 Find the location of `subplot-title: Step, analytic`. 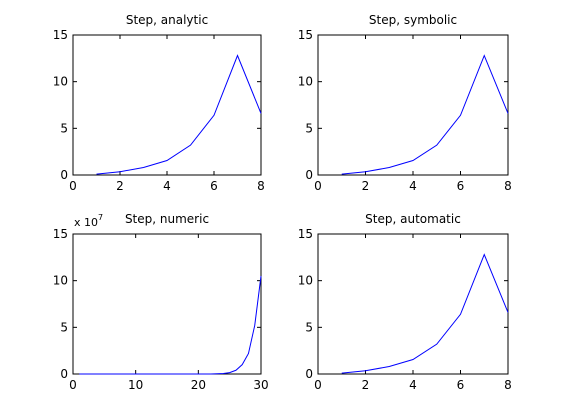

subplot-title: Step, analytic is located at coordinates (167, 20).